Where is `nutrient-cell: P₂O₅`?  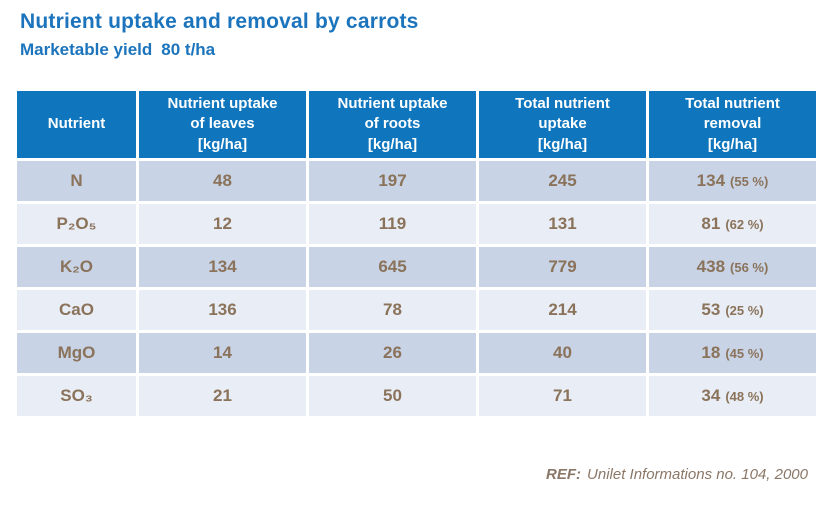 nutrient-cell: P₂O₅ is located at coordinates (76, 224).